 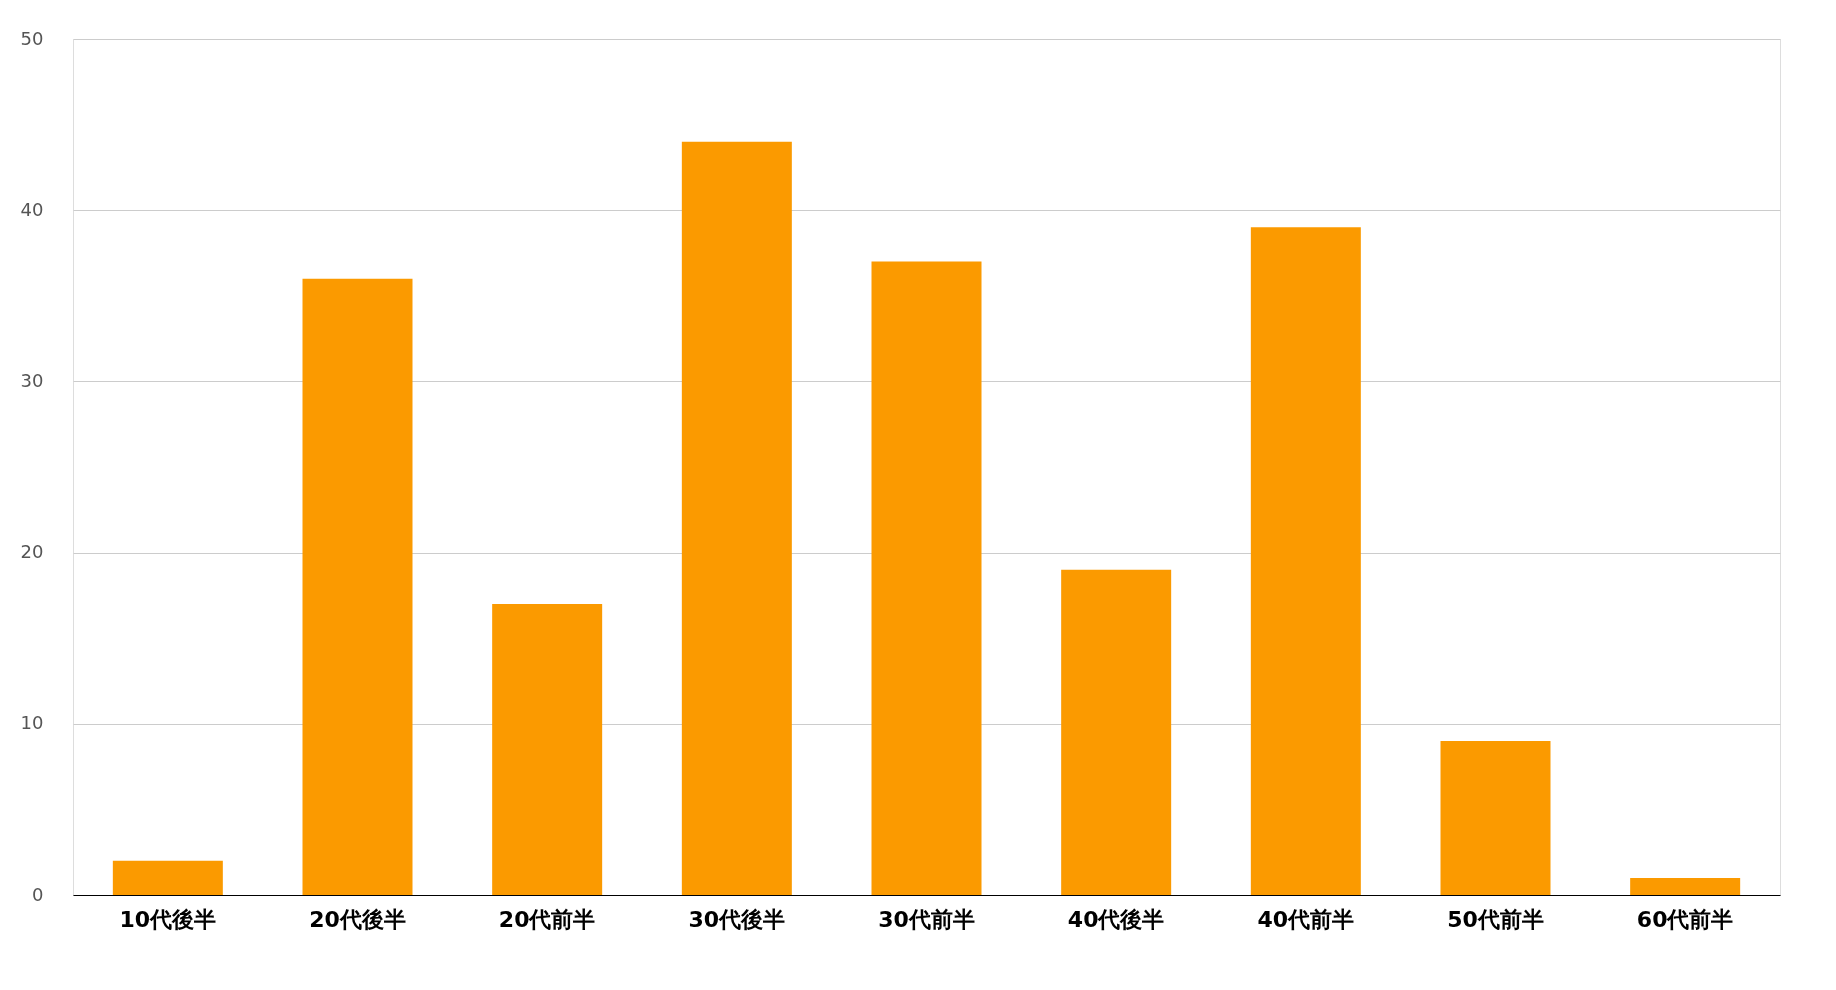 What do you see at coordinates (1306, 919) in the screenshot?
I see `x-tick-label: 40代前半` at bounding box center [1306, 919].